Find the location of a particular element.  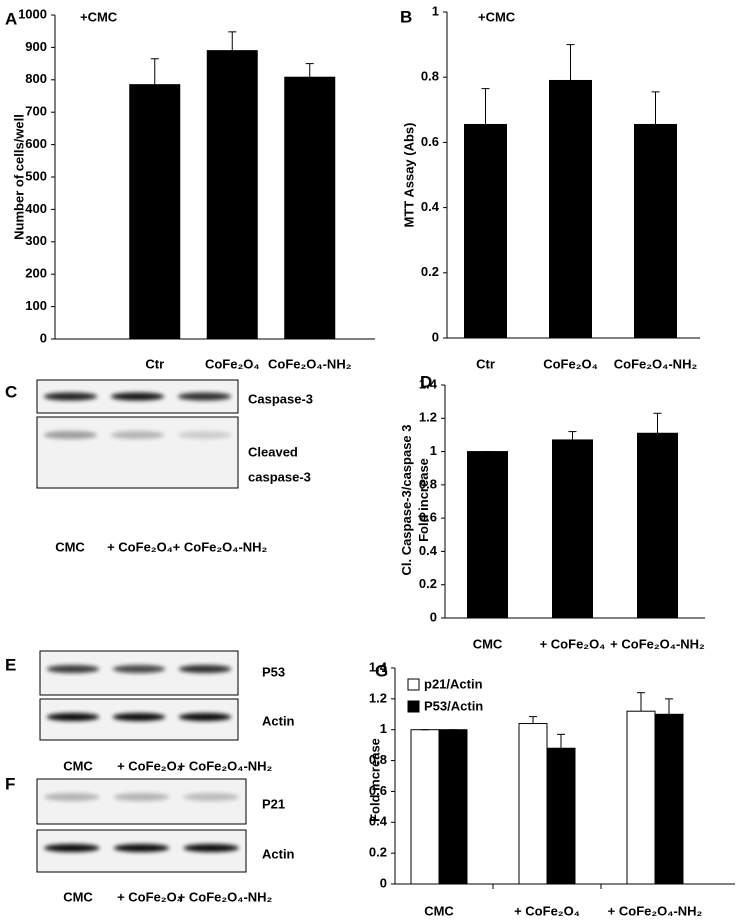

panel-letter: C is located at coordinates (11, 391).